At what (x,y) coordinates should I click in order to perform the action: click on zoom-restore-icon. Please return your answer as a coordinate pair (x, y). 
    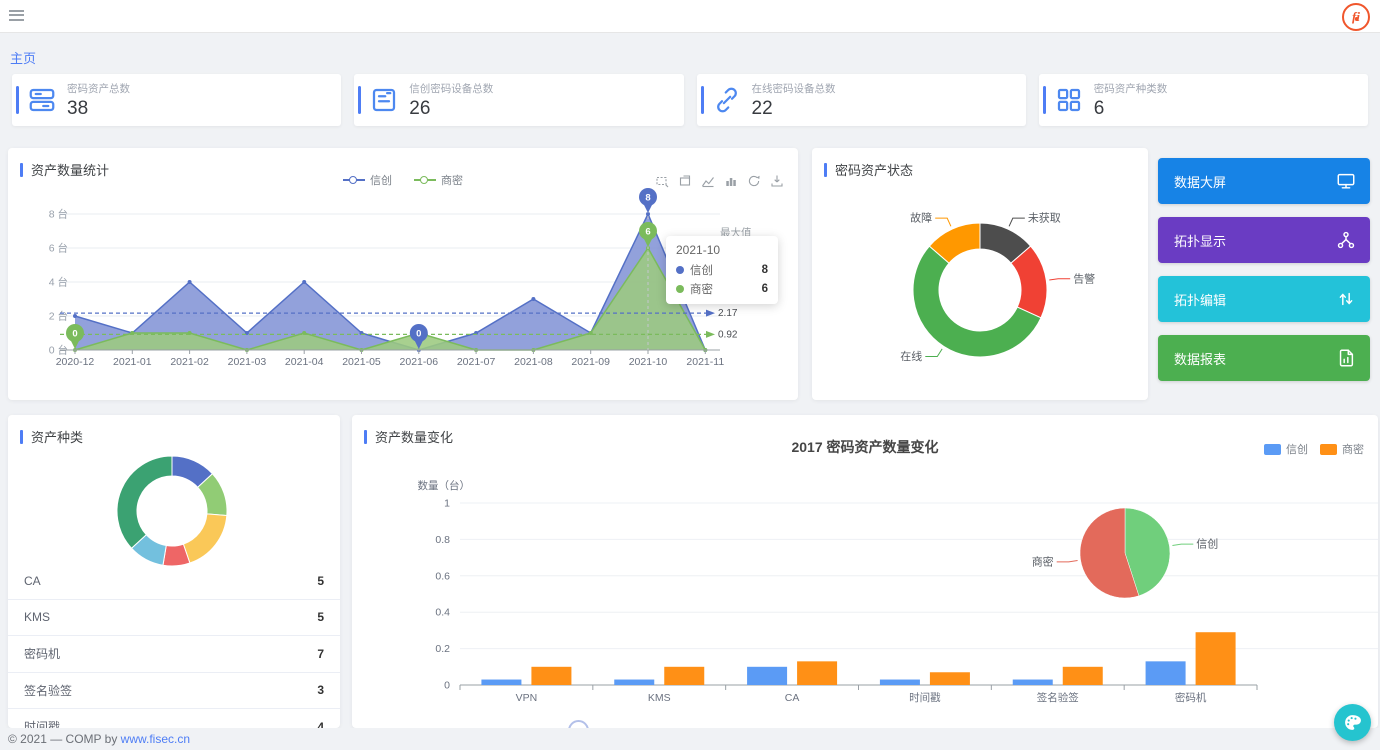
    Looking at the image, I should click on (685, 181).